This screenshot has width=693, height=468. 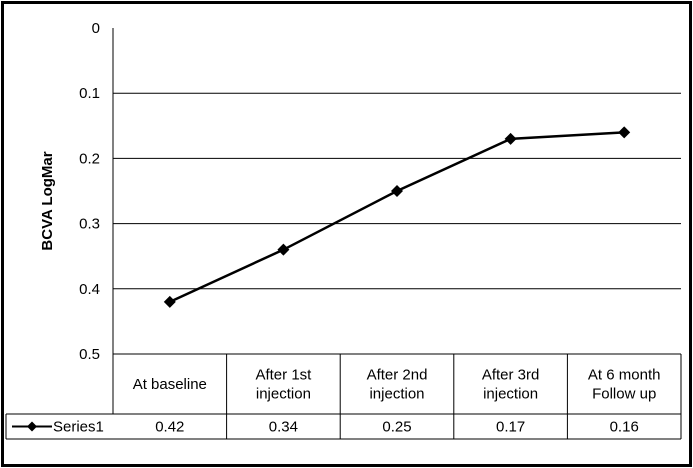 What do you see at coordinates (89, 224) in the screenshot?
I see `y-tick-label: 0.3` at bounding box center [89, 224].